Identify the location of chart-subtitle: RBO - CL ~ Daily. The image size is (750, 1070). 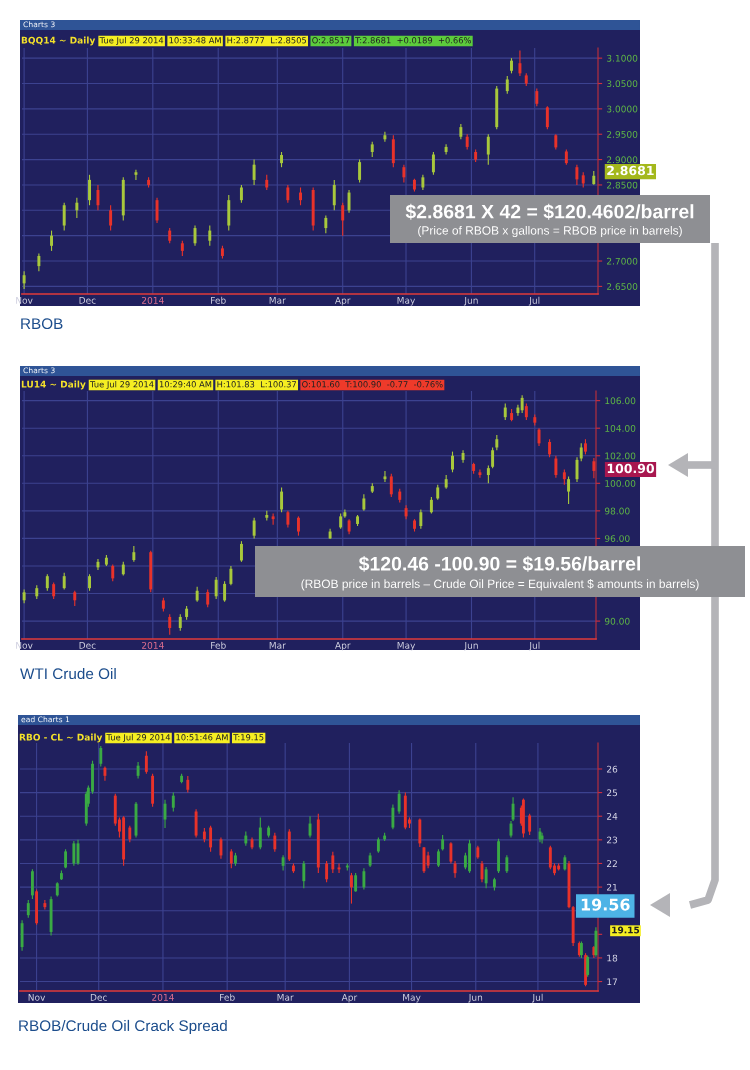
(61, 738).